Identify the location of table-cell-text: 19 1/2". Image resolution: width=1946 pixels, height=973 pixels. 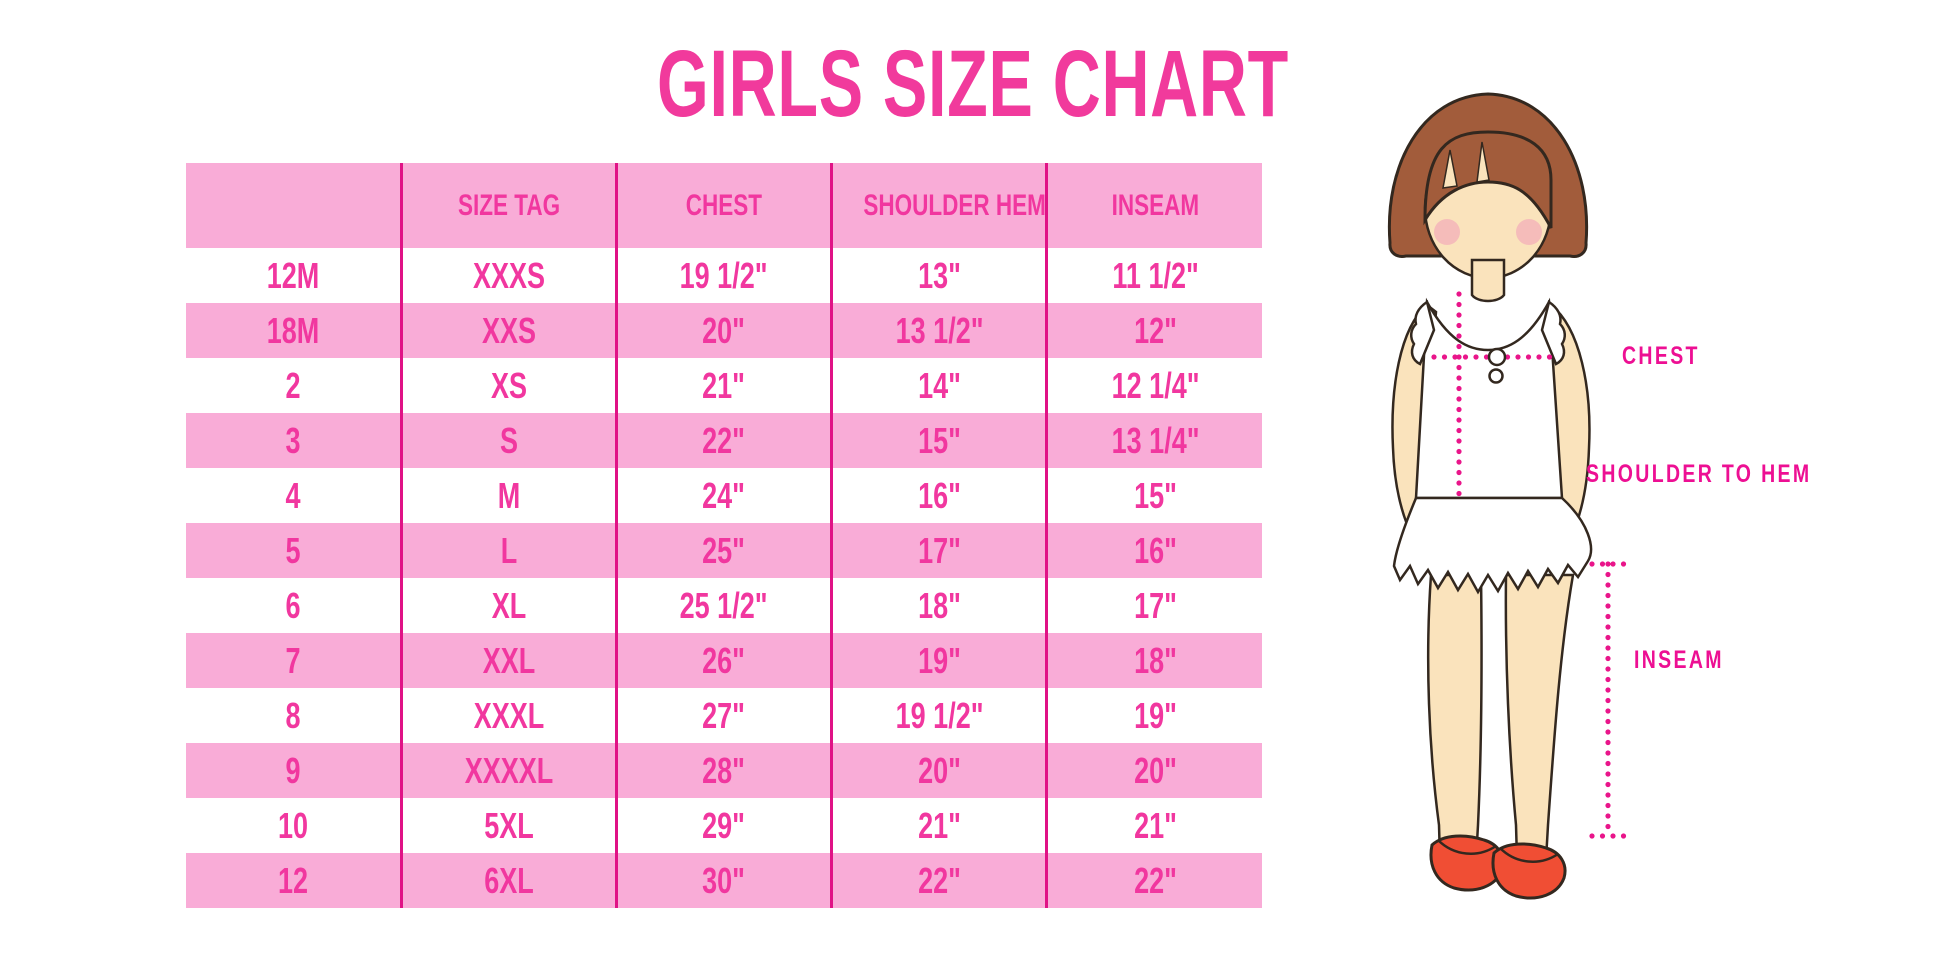
(939, 715).